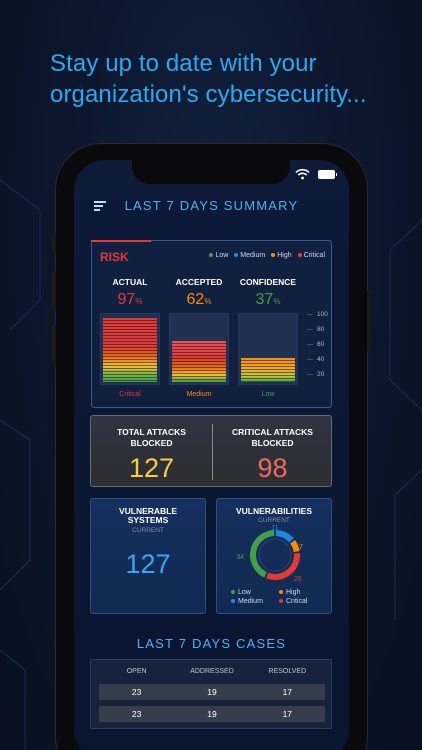  I want to click on scale-tick: 40, so click(315, 359).